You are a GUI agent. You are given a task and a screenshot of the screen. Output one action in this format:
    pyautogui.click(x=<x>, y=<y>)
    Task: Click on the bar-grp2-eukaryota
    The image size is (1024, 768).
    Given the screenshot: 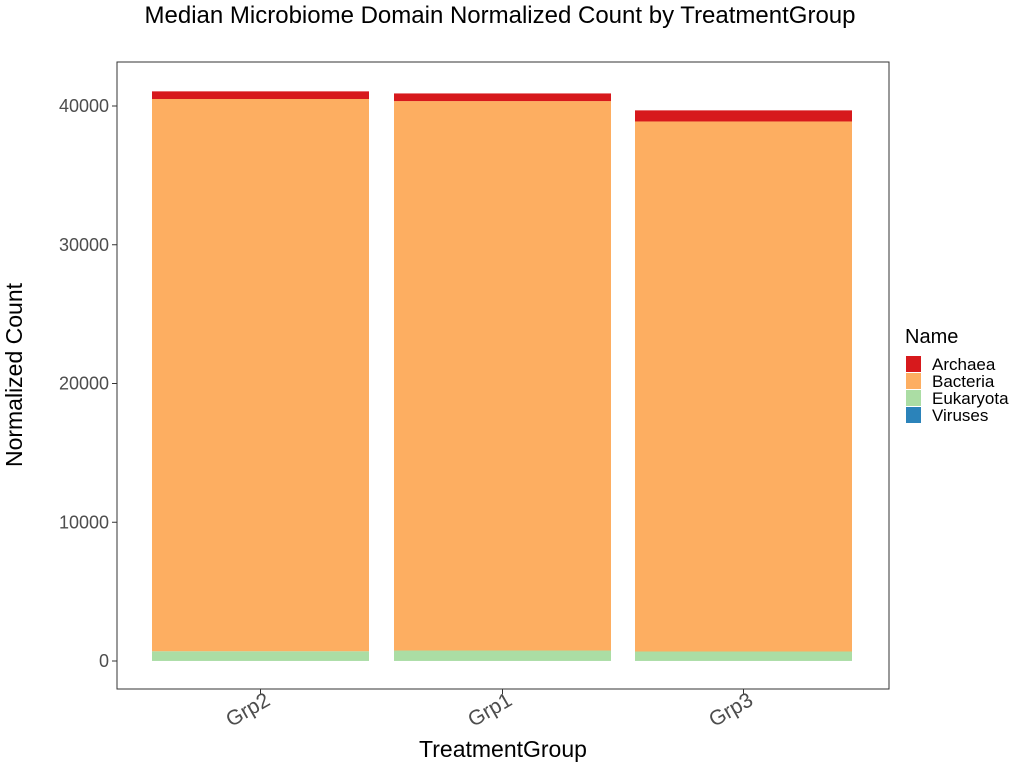 What is the action you would take?
    pyautogui.click(x=260, y=656)
    